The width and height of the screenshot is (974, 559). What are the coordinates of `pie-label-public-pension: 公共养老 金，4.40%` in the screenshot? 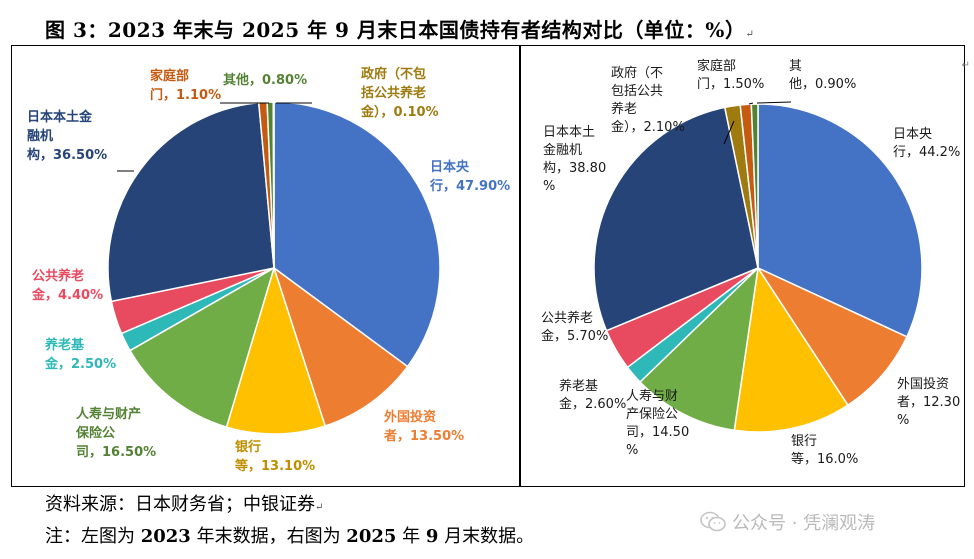 It's located at (68, 286).